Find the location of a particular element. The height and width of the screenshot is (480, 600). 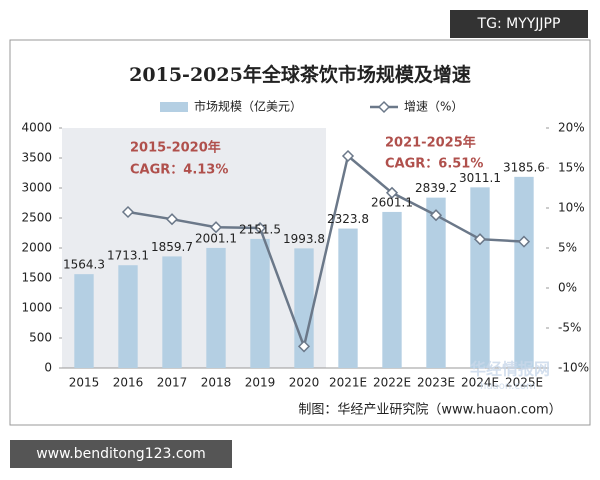

value-label: 2151.5 is located at coordinates (260, 229).